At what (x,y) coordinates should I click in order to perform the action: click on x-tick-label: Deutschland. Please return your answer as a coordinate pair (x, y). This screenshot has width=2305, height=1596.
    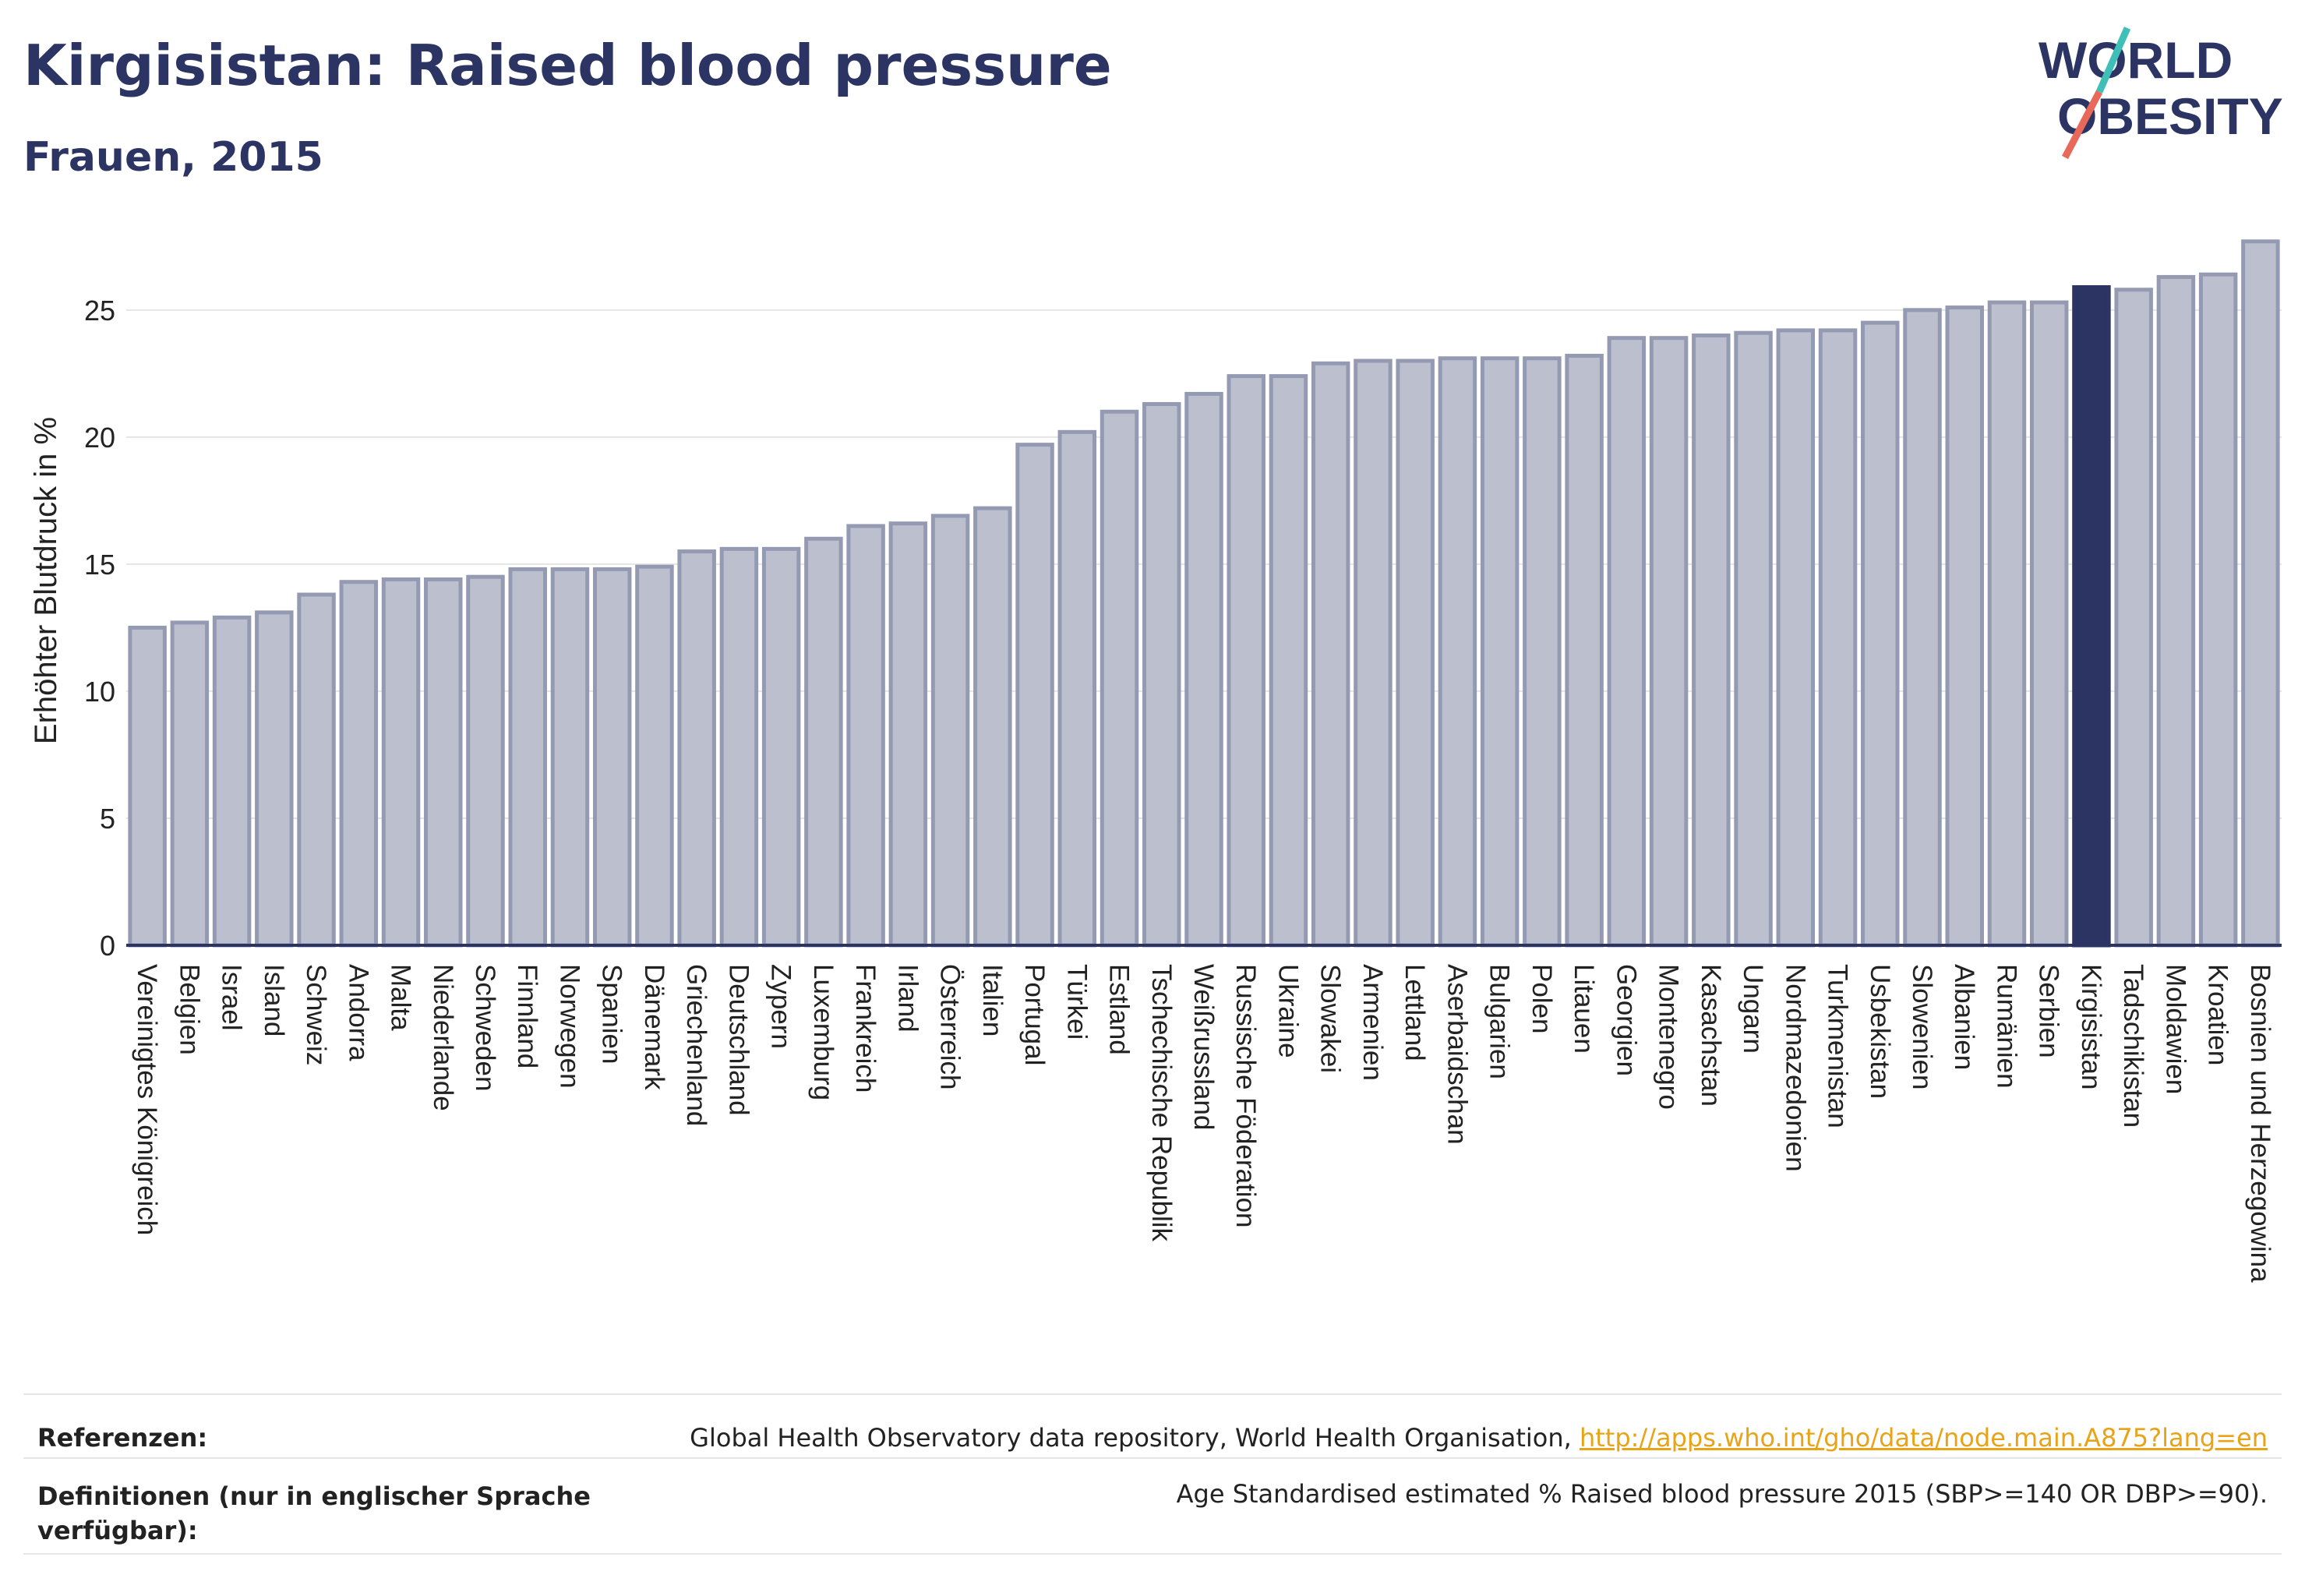
    Looking at the image, I should click on (738, 1040).